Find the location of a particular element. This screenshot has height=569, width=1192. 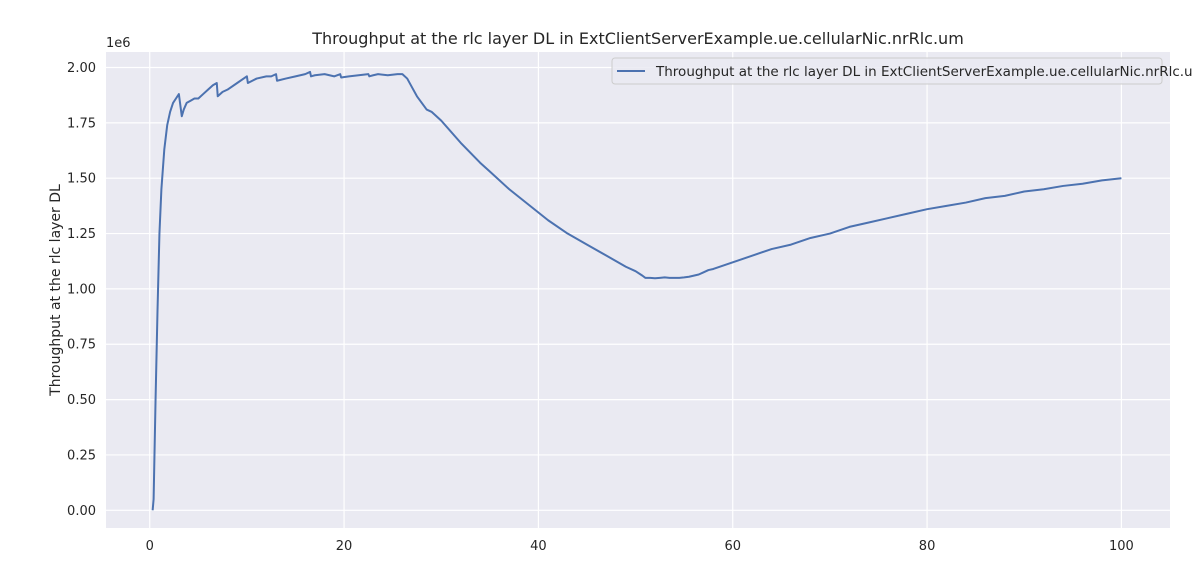

y-tick-label: 1.75 is located at coordinates (81, 123).